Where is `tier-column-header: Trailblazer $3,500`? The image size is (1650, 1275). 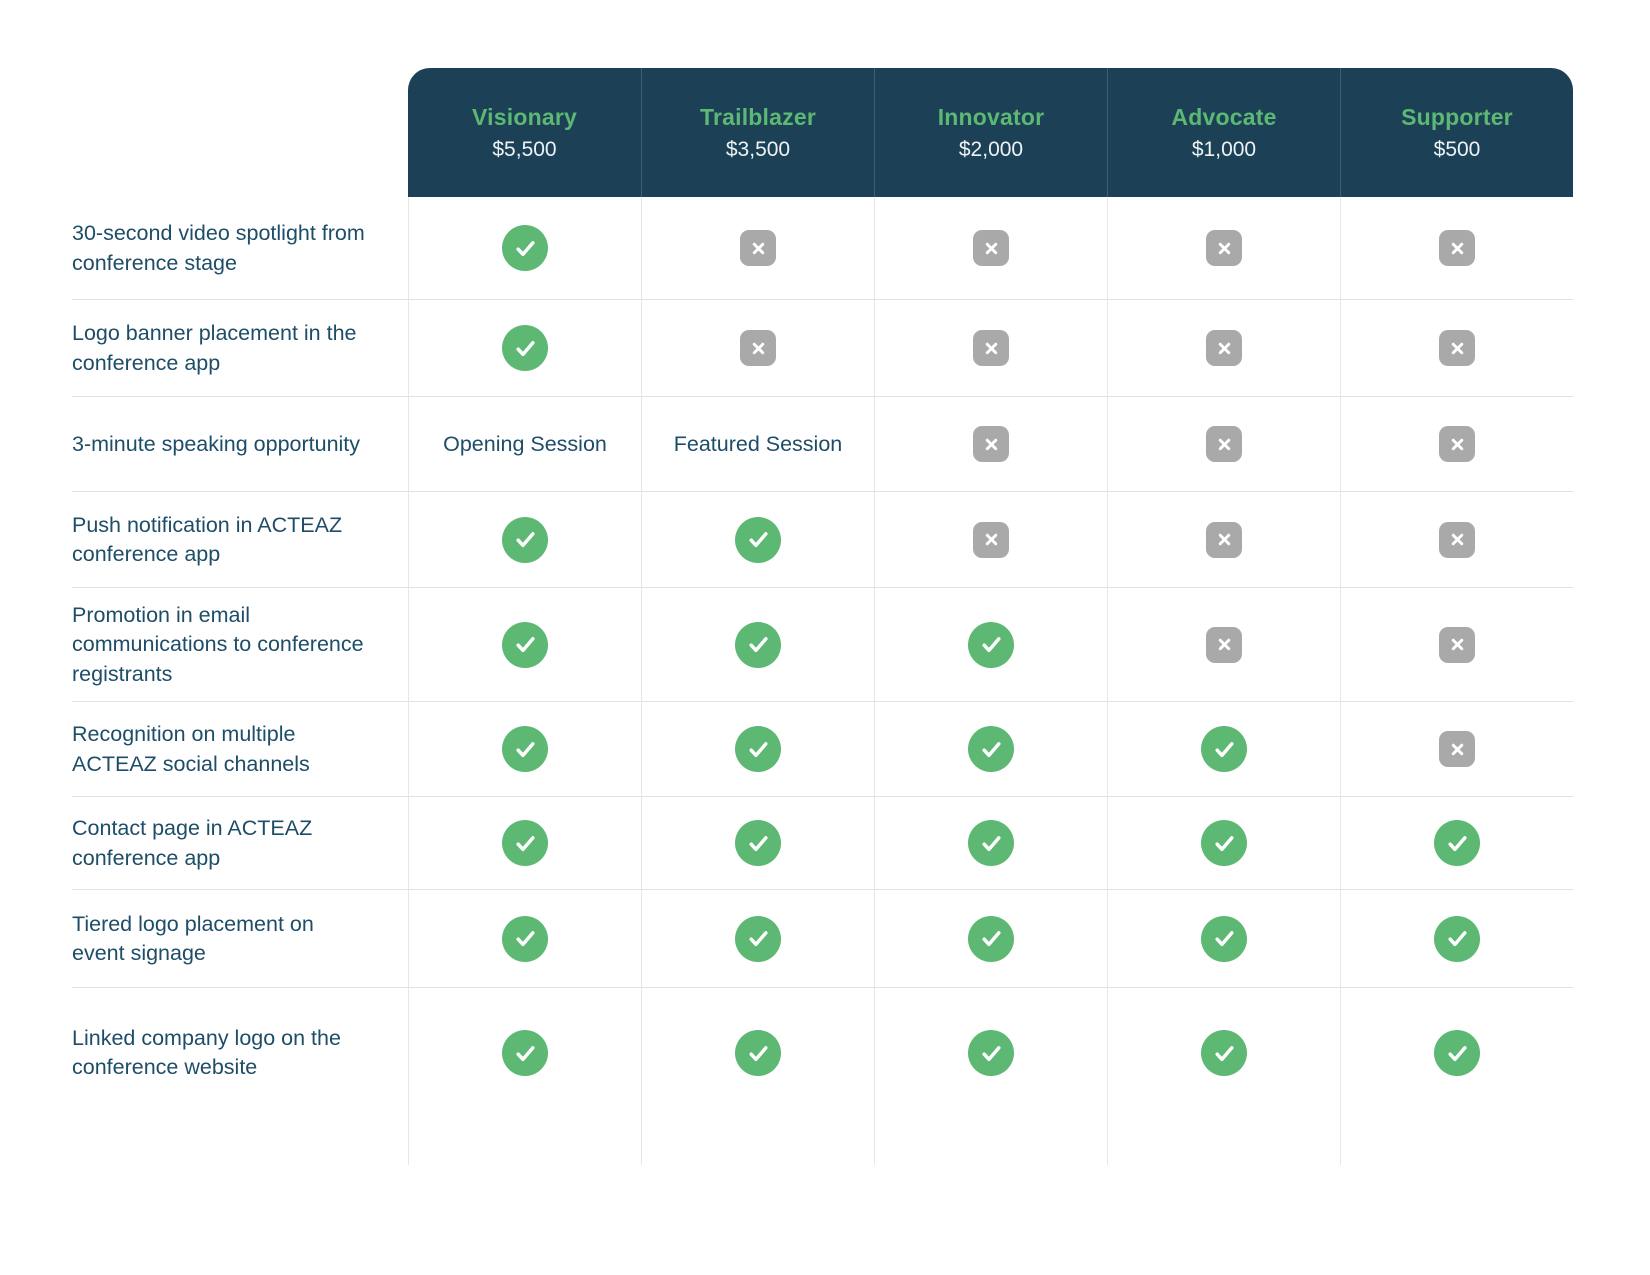
tier-column-header: Trailblazer $3,500 is located at coordinates (757, 132).